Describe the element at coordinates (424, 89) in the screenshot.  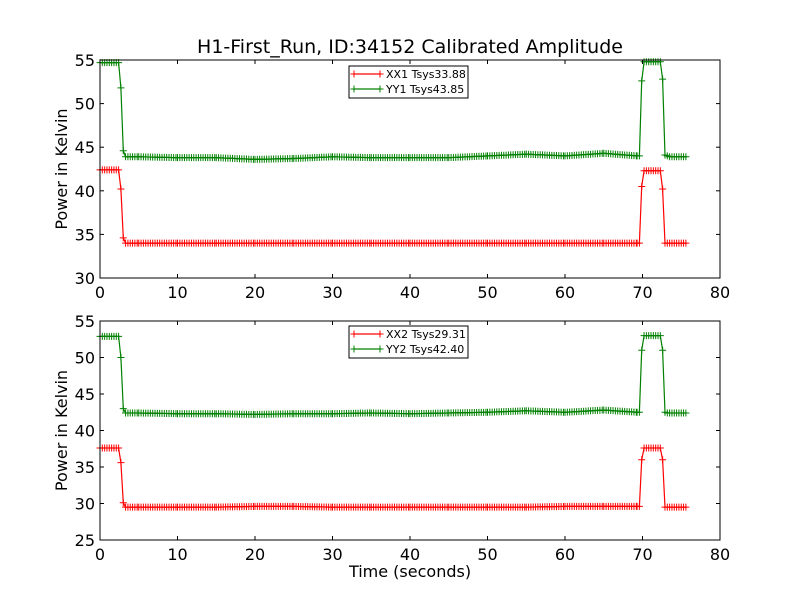
I see `legend-label: YY1 Tsys43.85` at that location.